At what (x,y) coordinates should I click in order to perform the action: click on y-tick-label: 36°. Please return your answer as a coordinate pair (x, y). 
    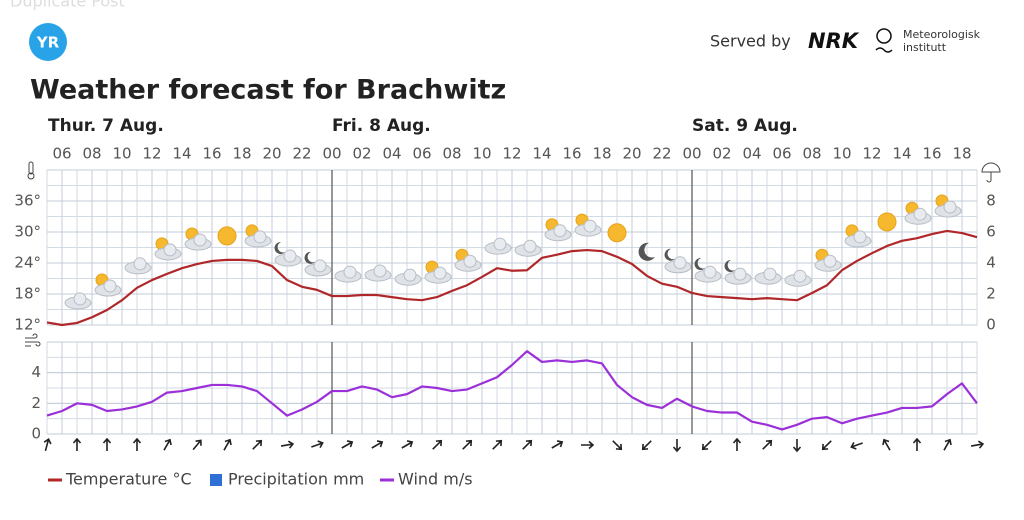
    Looking at the image, I should click on (27, 201).